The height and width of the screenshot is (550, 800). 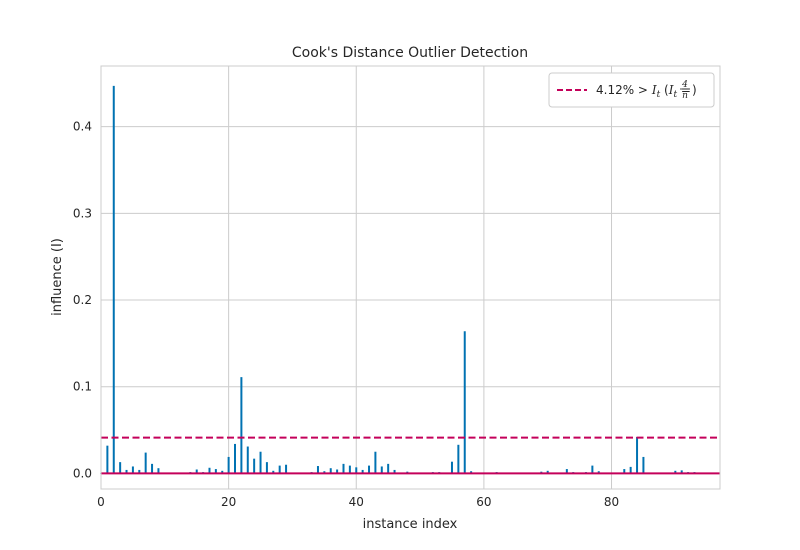 I want to click on legend-close-paren: ), so click(x=694, y=90).